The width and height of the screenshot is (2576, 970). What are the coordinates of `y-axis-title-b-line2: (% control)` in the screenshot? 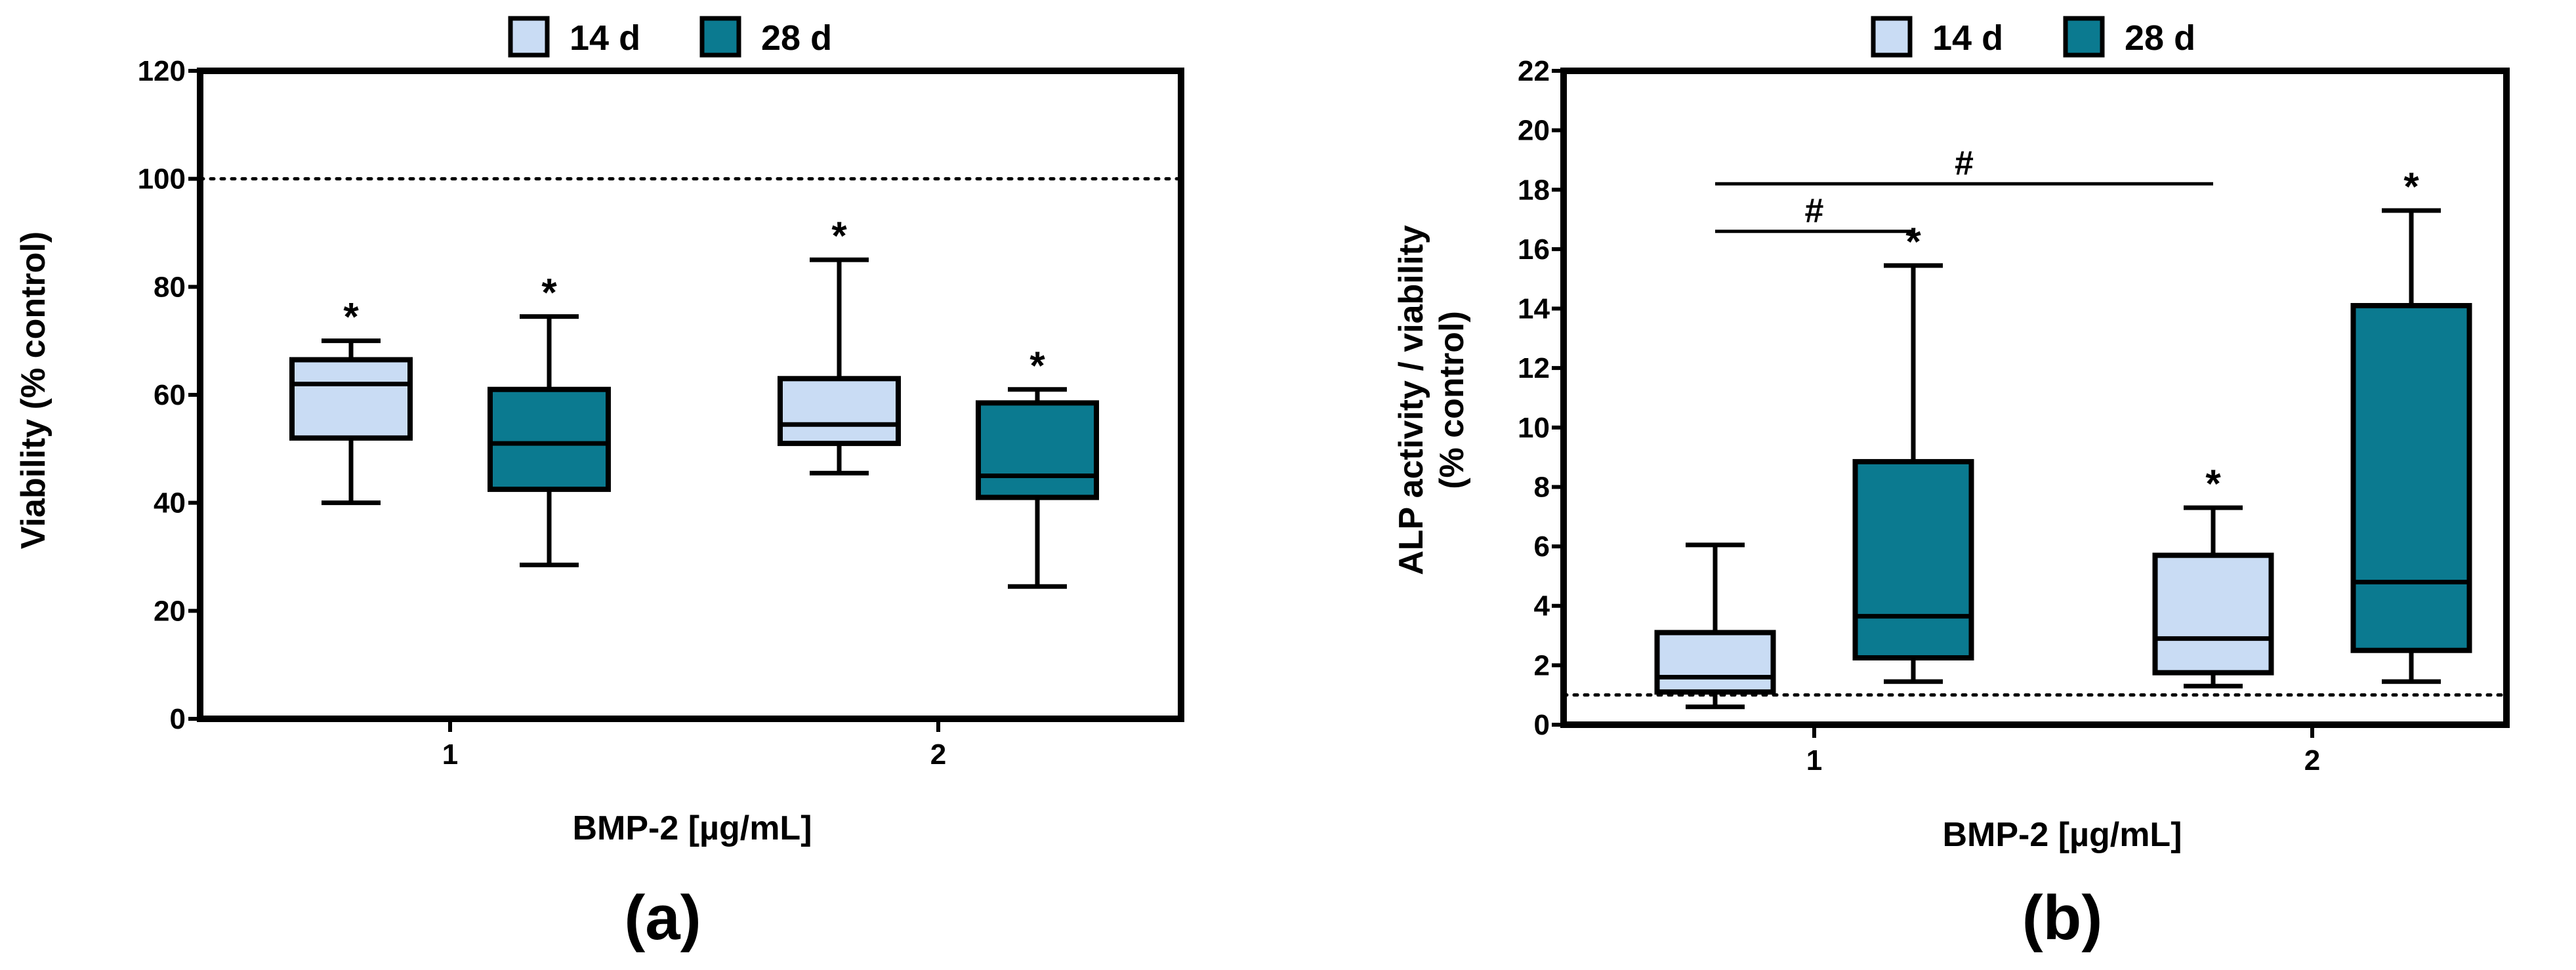 It's located at (1452, 400).